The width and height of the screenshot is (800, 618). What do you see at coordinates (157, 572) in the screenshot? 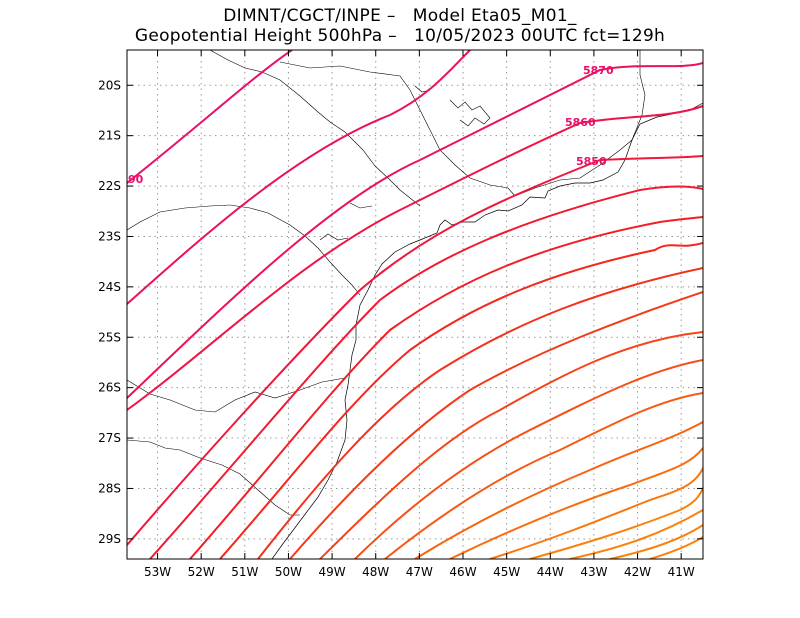
I see `lon-label: 53W` at bounding box center [157, 572].